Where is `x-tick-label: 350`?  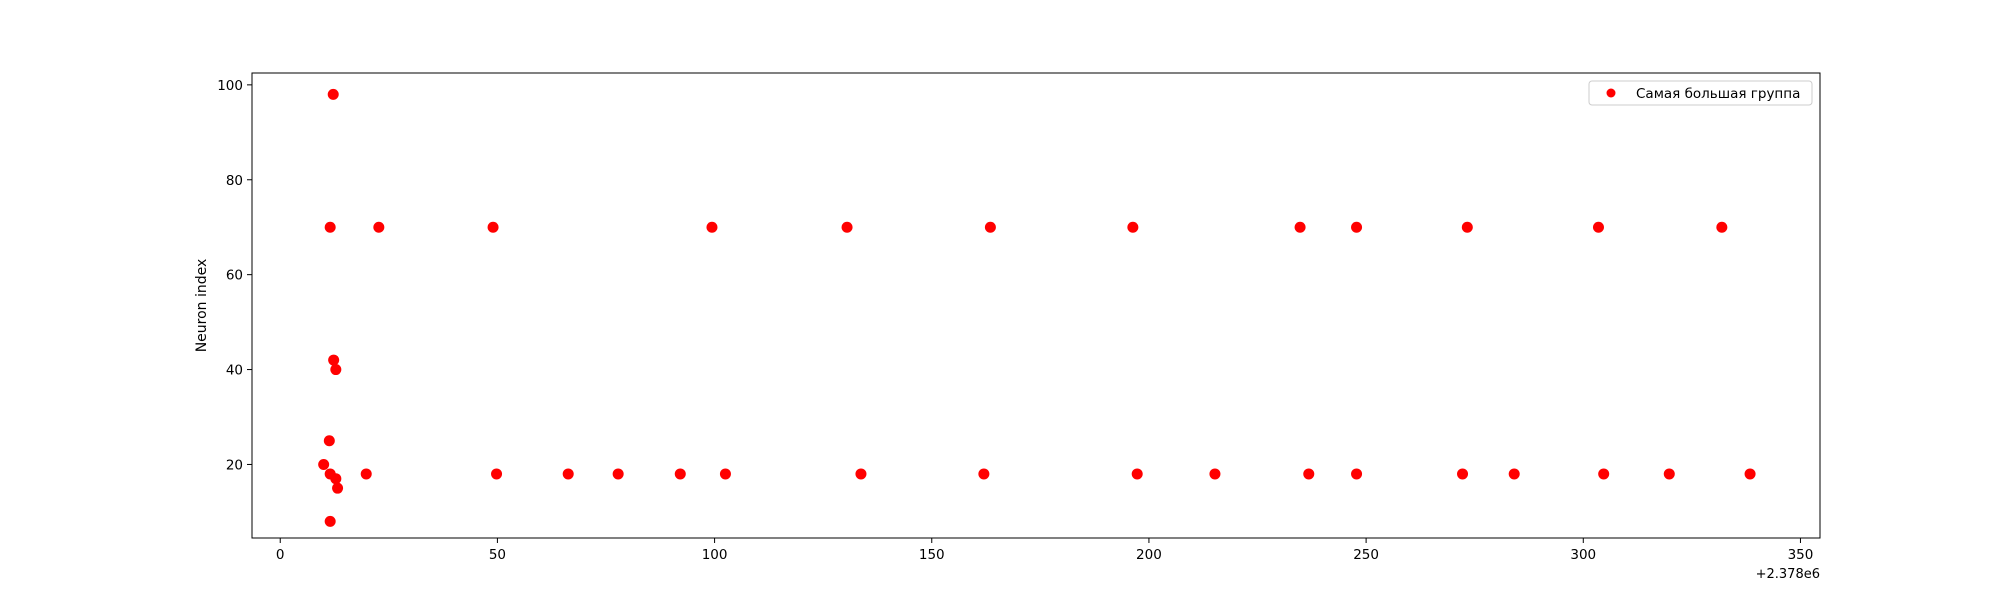
x-tick-label: 350 is located at coordinates (1801, 555).